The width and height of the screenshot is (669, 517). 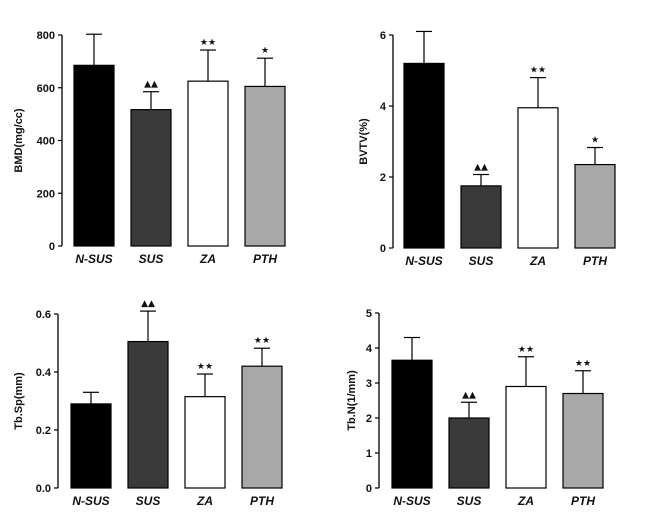 I want to click on y-axis-label: BVTV(%), so click(x=364, y=141).